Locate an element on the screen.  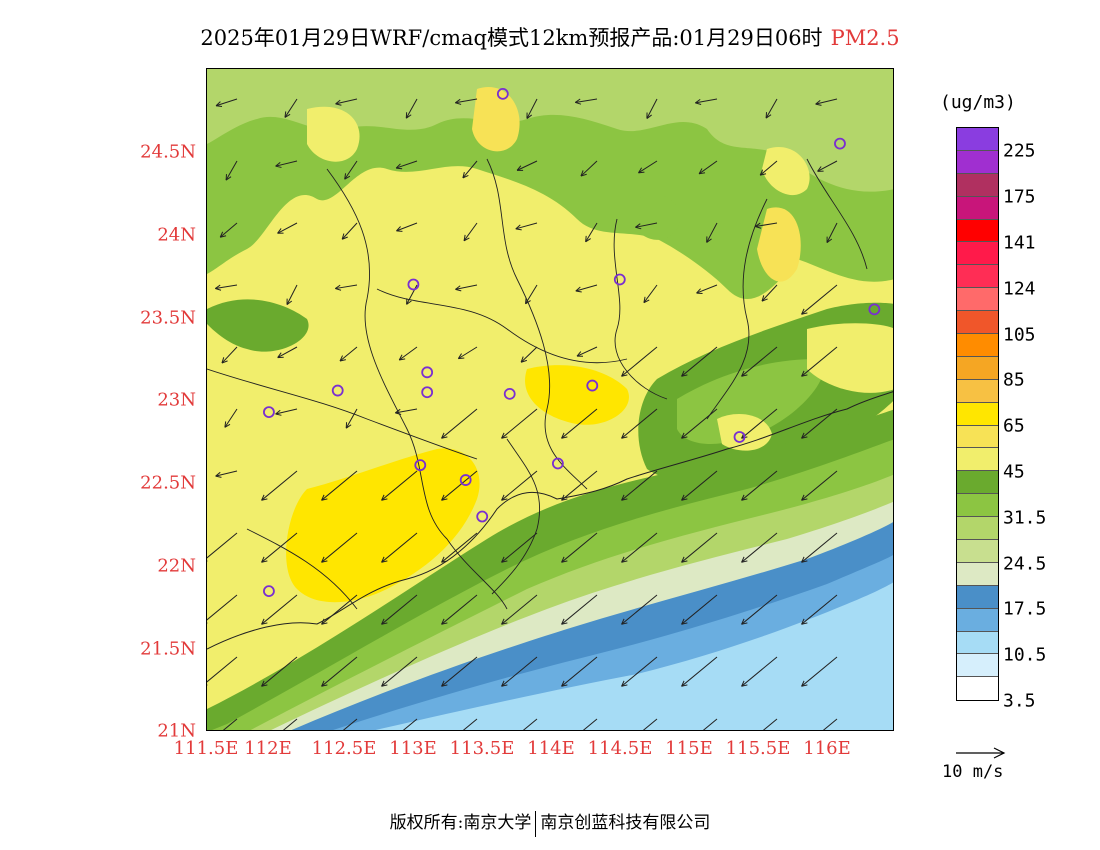
colorbar-label: 105 is located at coordinates (1019, 335).